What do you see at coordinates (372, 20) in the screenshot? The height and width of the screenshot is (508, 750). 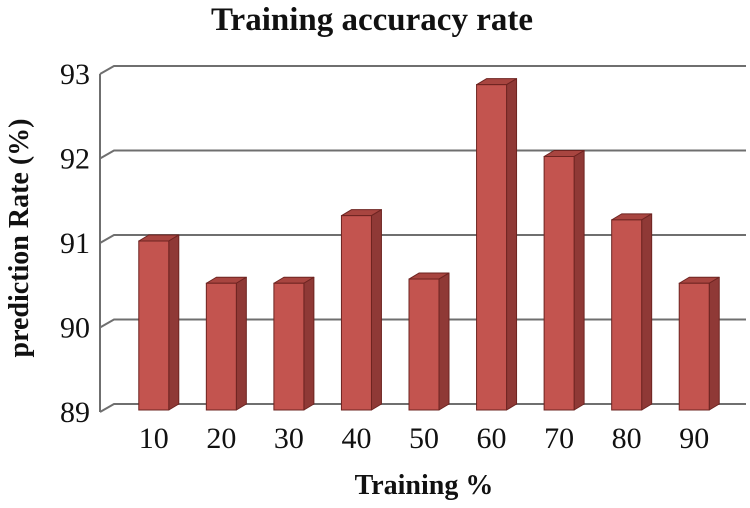 I see `chart-title: Training accuracy rate` at bounding box center [372, 20].